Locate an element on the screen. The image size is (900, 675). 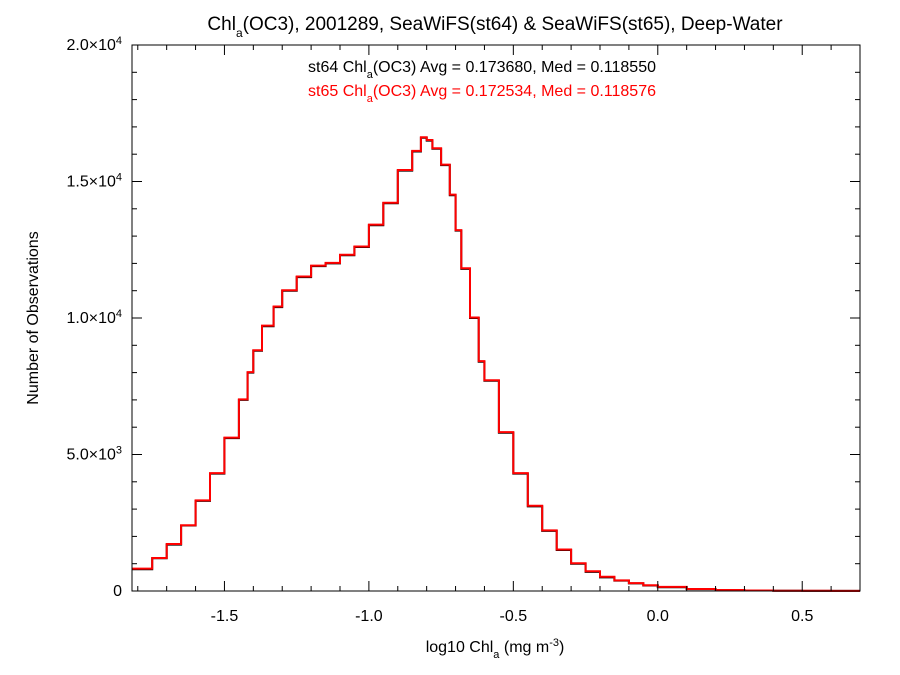
y-tick-label-1: 5.0×10³ is located at coordinates (94, 454).